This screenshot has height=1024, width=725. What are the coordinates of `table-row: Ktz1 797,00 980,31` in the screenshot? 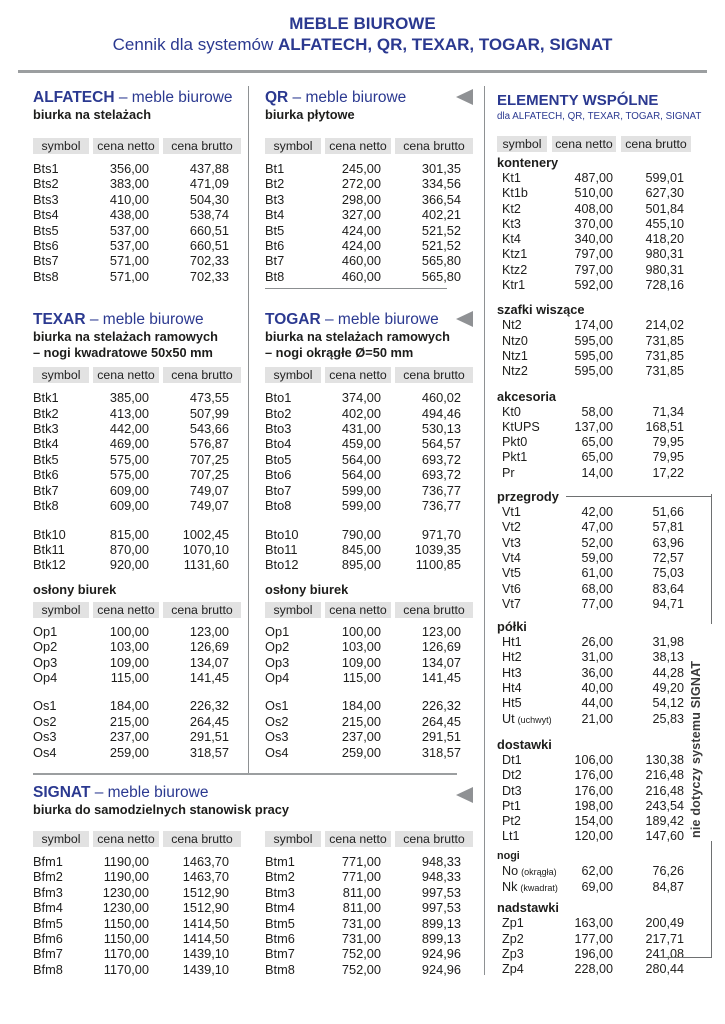 It's located at (596, 254).